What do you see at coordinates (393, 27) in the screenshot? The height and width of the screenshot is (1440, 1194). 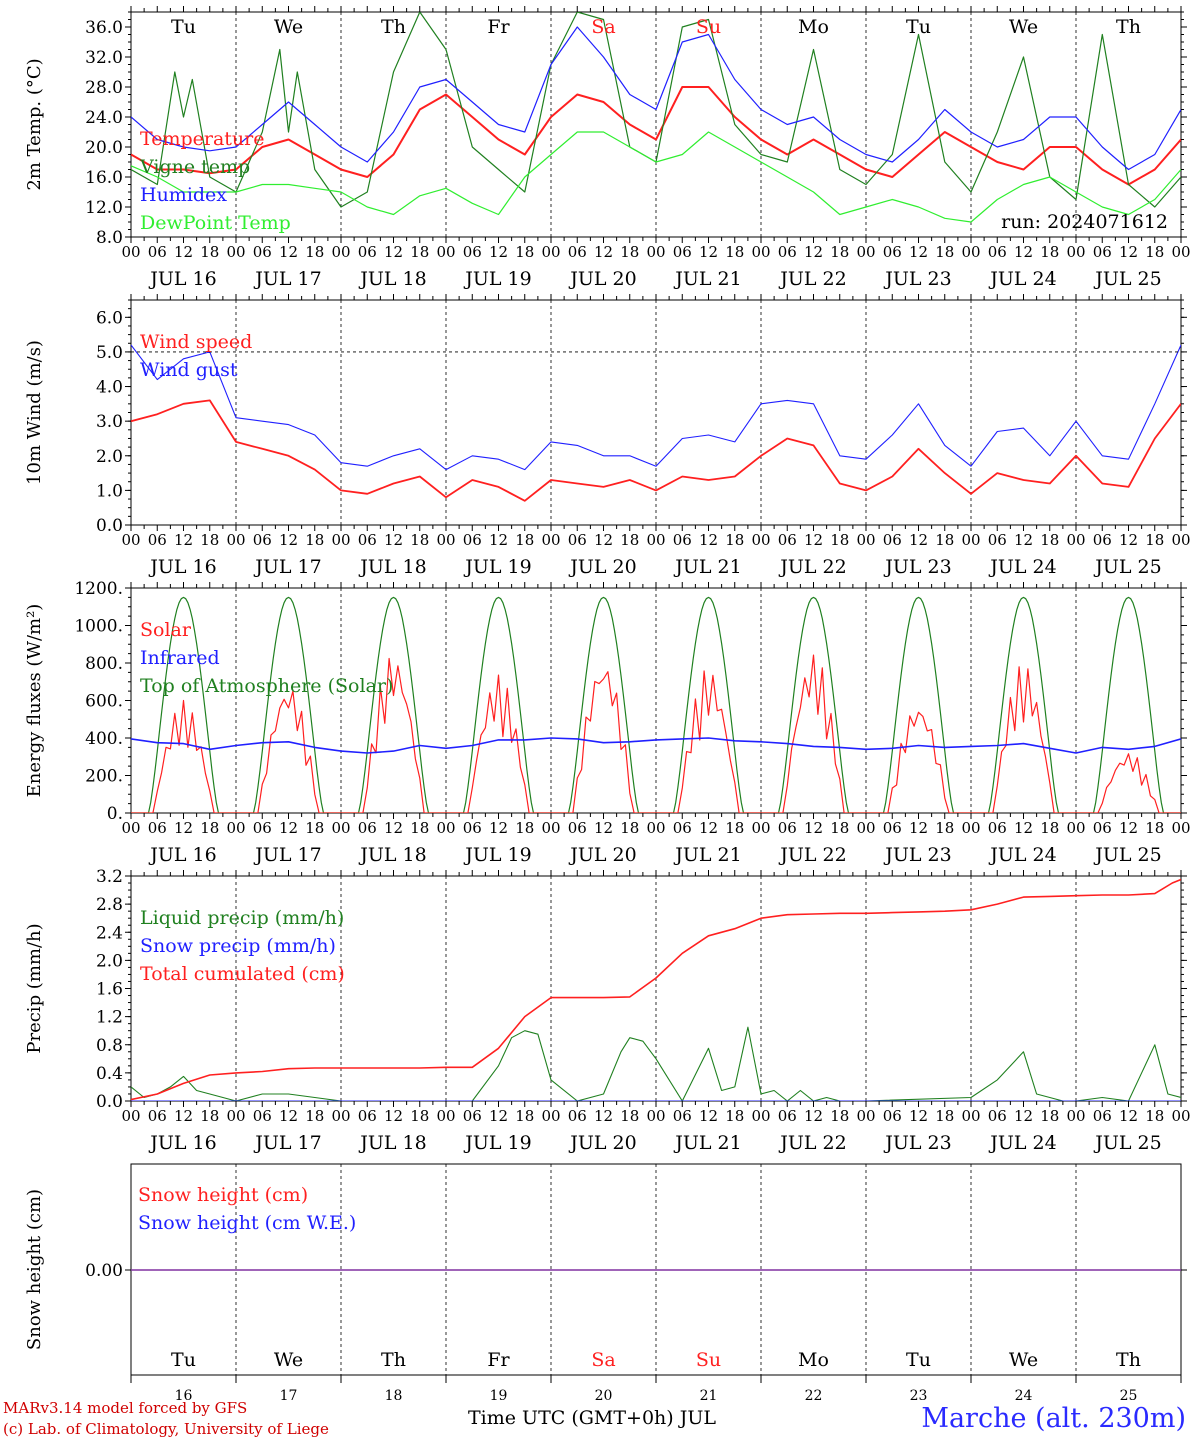 I see `weekday-label: Th` at bounding box center [393, 27].